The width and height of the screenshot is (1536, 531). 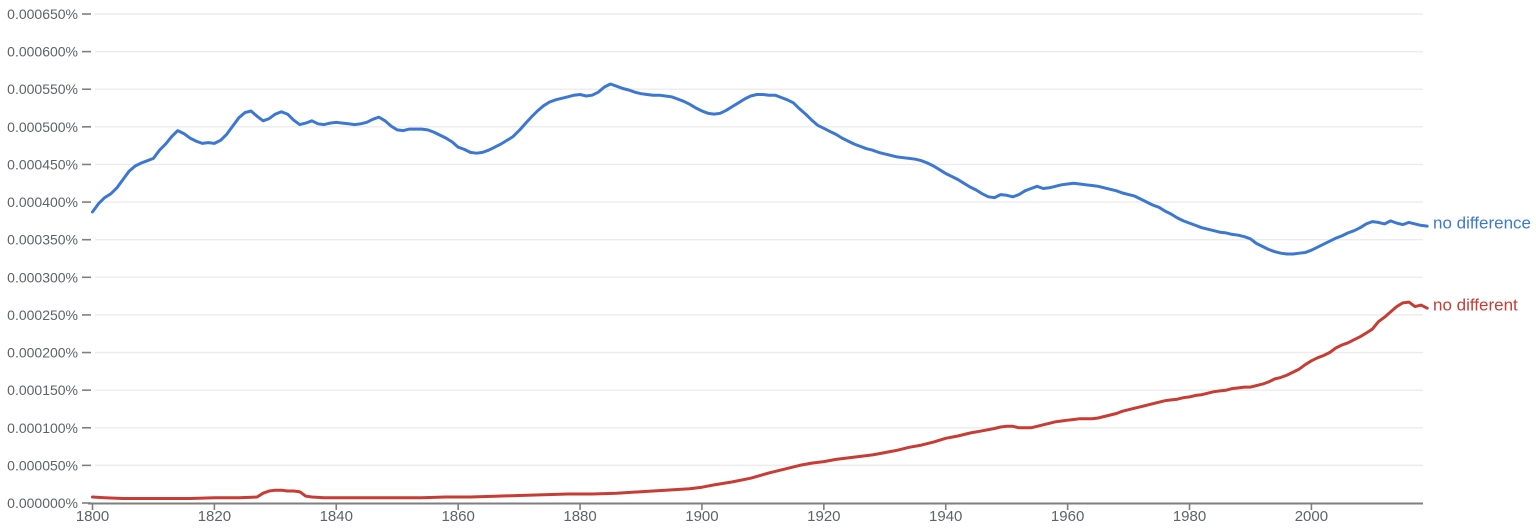 I want to click on x-axis-label: 1820, so click(x=214, y=516).